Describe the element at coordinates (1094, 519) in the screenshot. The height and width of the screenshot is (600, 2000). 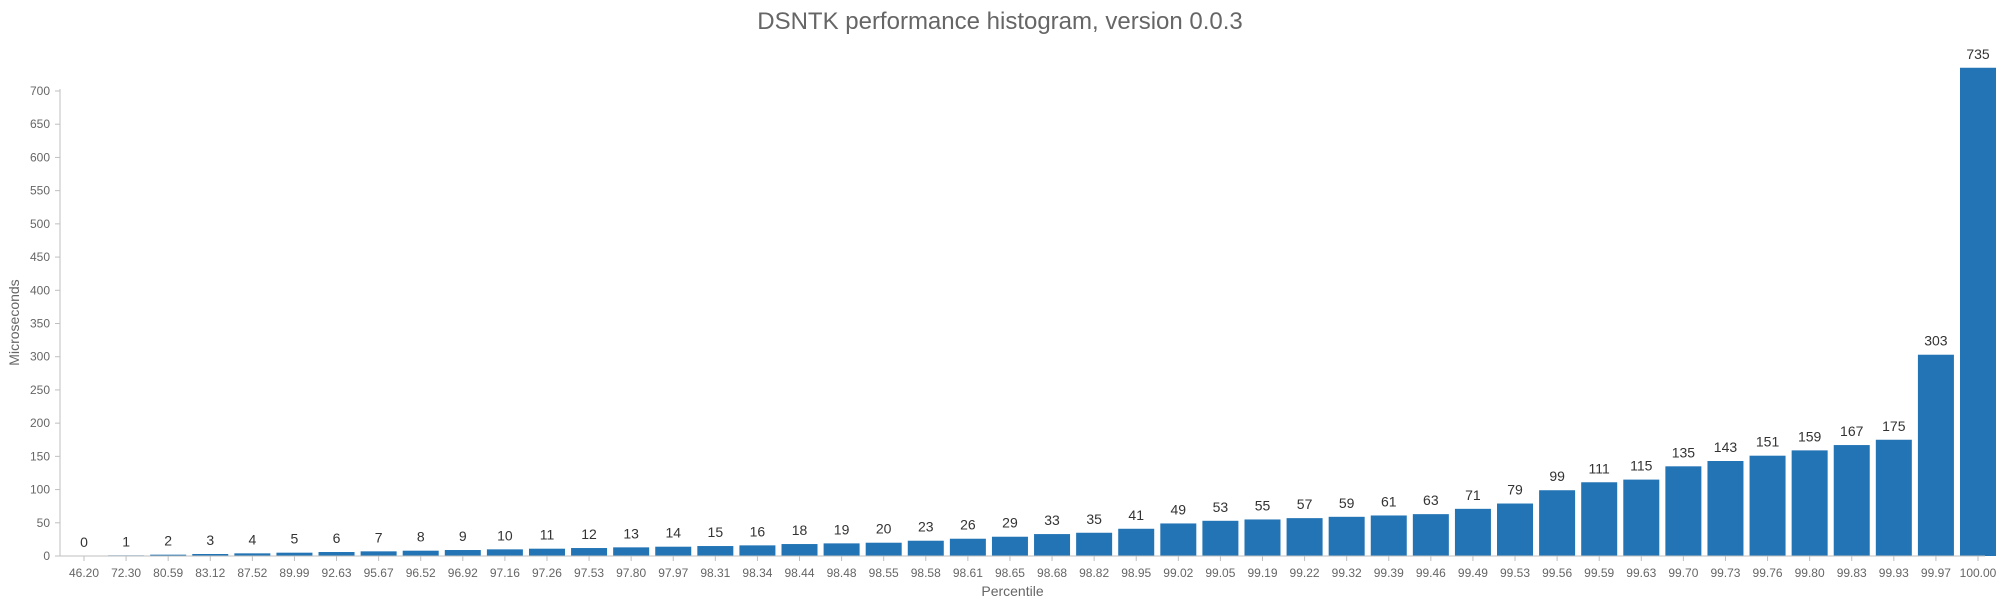
I see `bar-value-label: 35` at that location.